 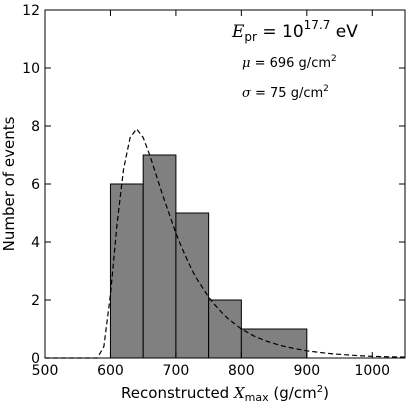 What do you see at coordinates (35, 243) in the screenshot?
I see `y-tick-label-2: 4` at bounding box center [35, 243].